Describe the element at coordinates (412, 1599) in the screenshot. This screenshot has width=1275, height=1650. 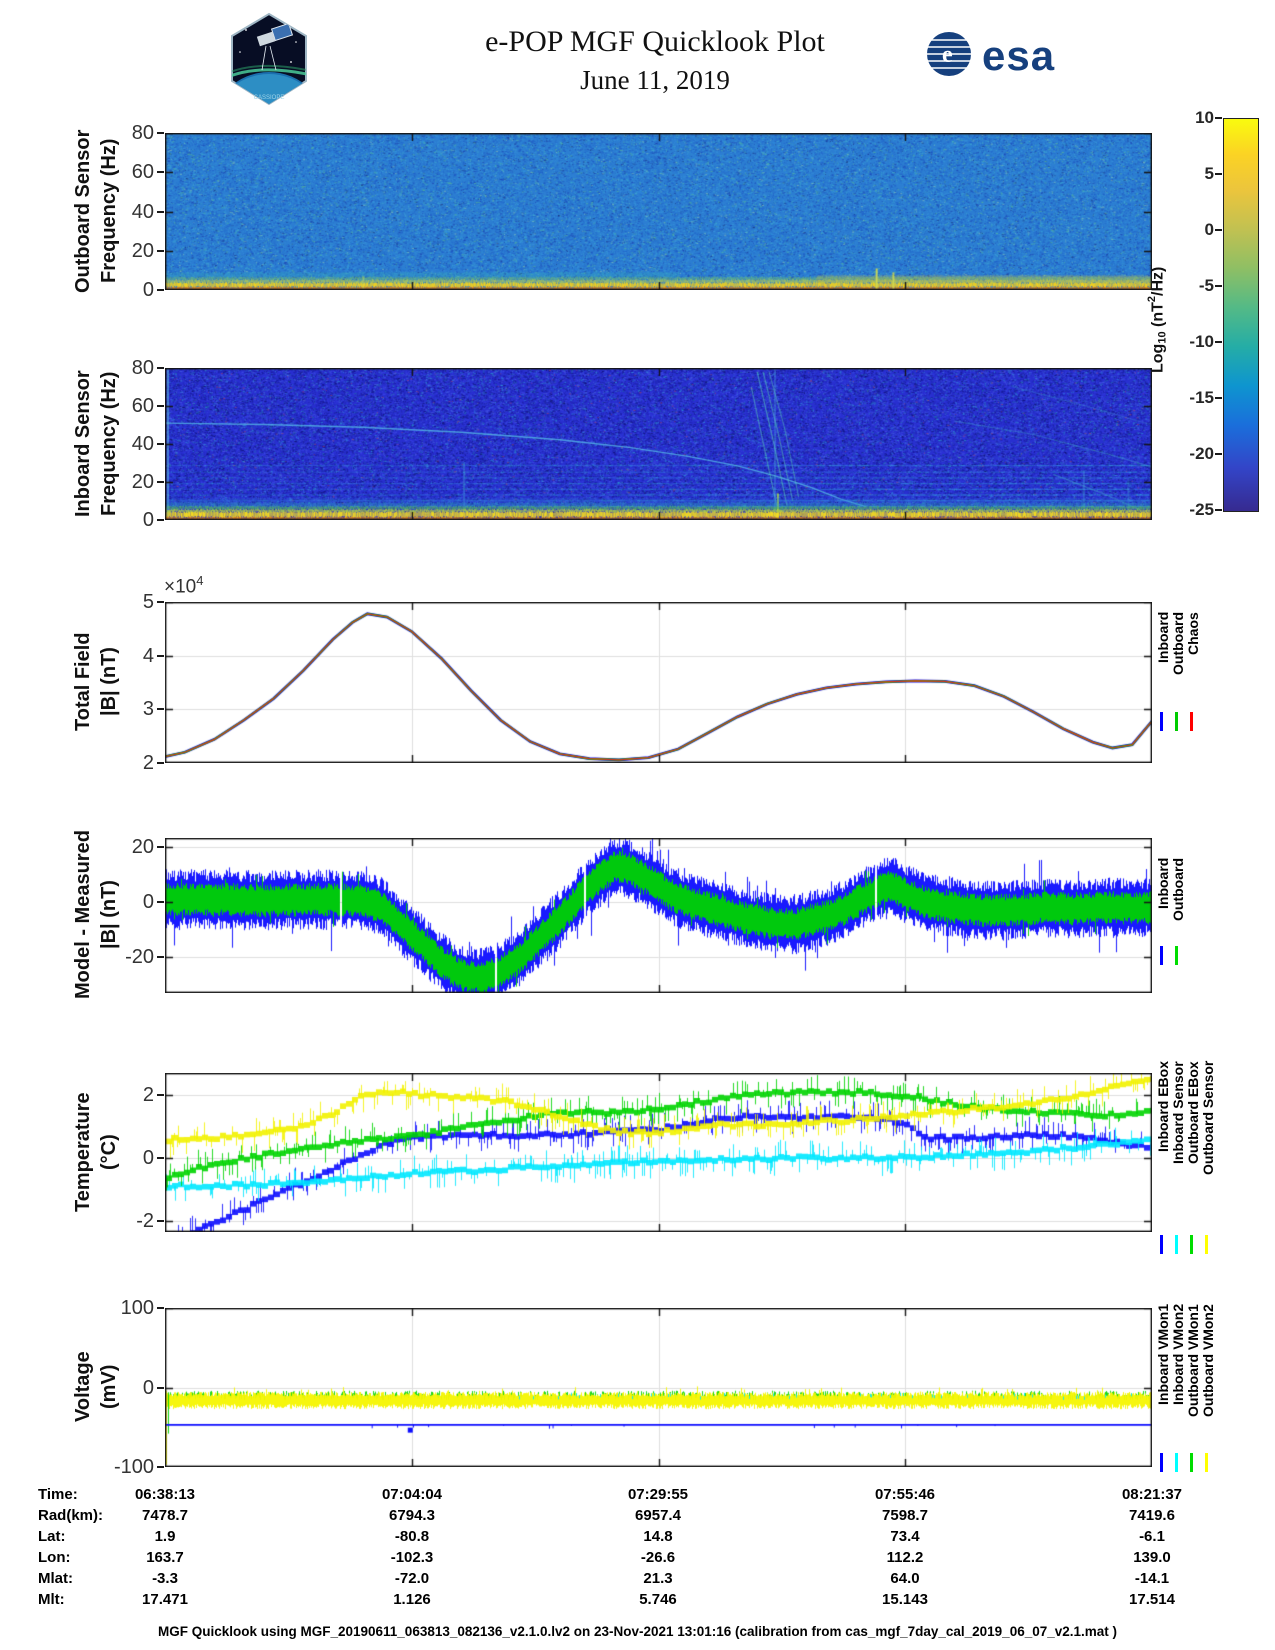
I see `table-cell: 1.126` at that location.